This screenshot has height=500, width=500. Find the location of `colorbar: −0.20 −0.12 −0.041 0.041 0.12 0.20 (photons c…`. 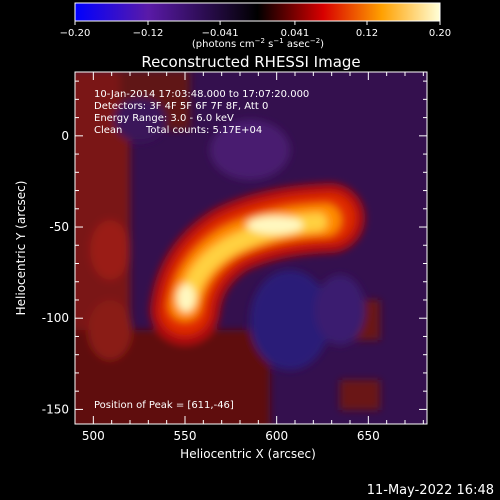

colorbar: −0.20 −0.12 −0.041 0.041 0.12 0.20 (photons c… is located at coordinates (255, 26).